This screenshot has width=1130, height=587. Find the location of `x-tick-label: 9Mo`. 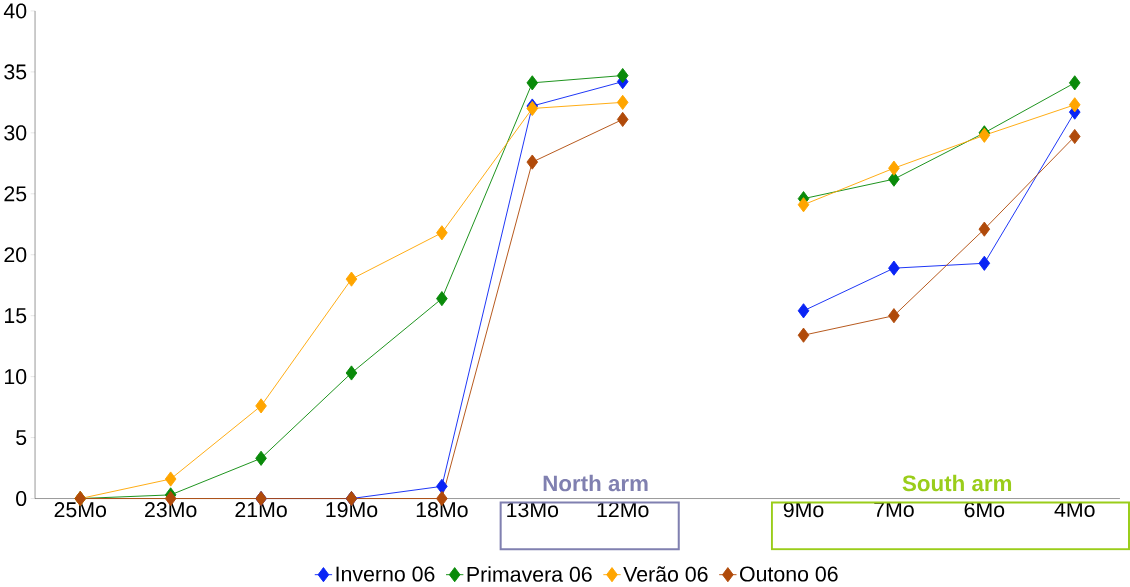

x-tick-label: 9Mo is located at coordinates (803, 510).